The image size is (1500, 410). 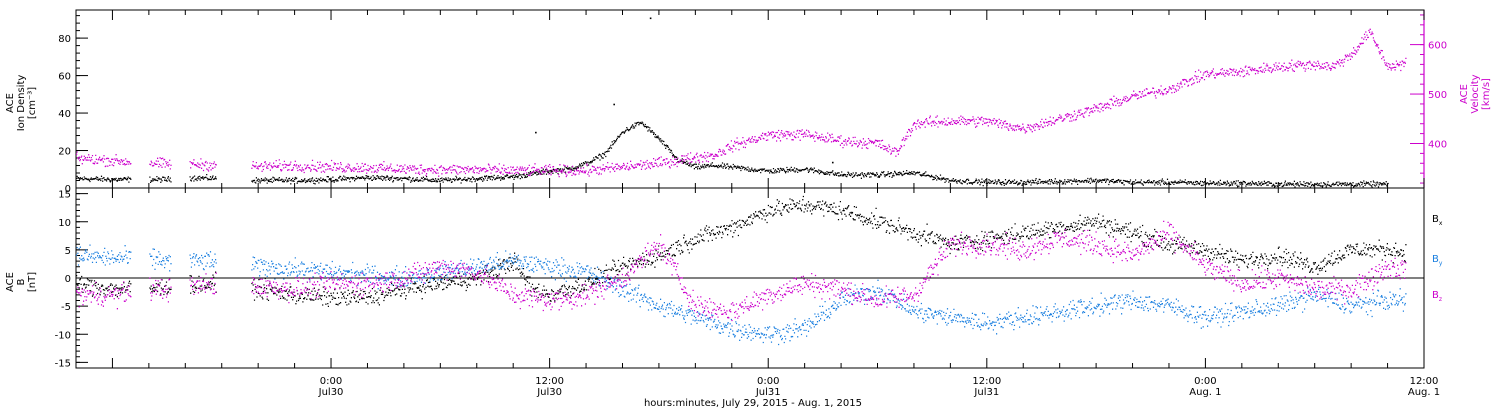 What do you see at coordinates (1440, 299) in the screenshot?
I see `legend-subscript: z` at bounding box center [1440, 299].